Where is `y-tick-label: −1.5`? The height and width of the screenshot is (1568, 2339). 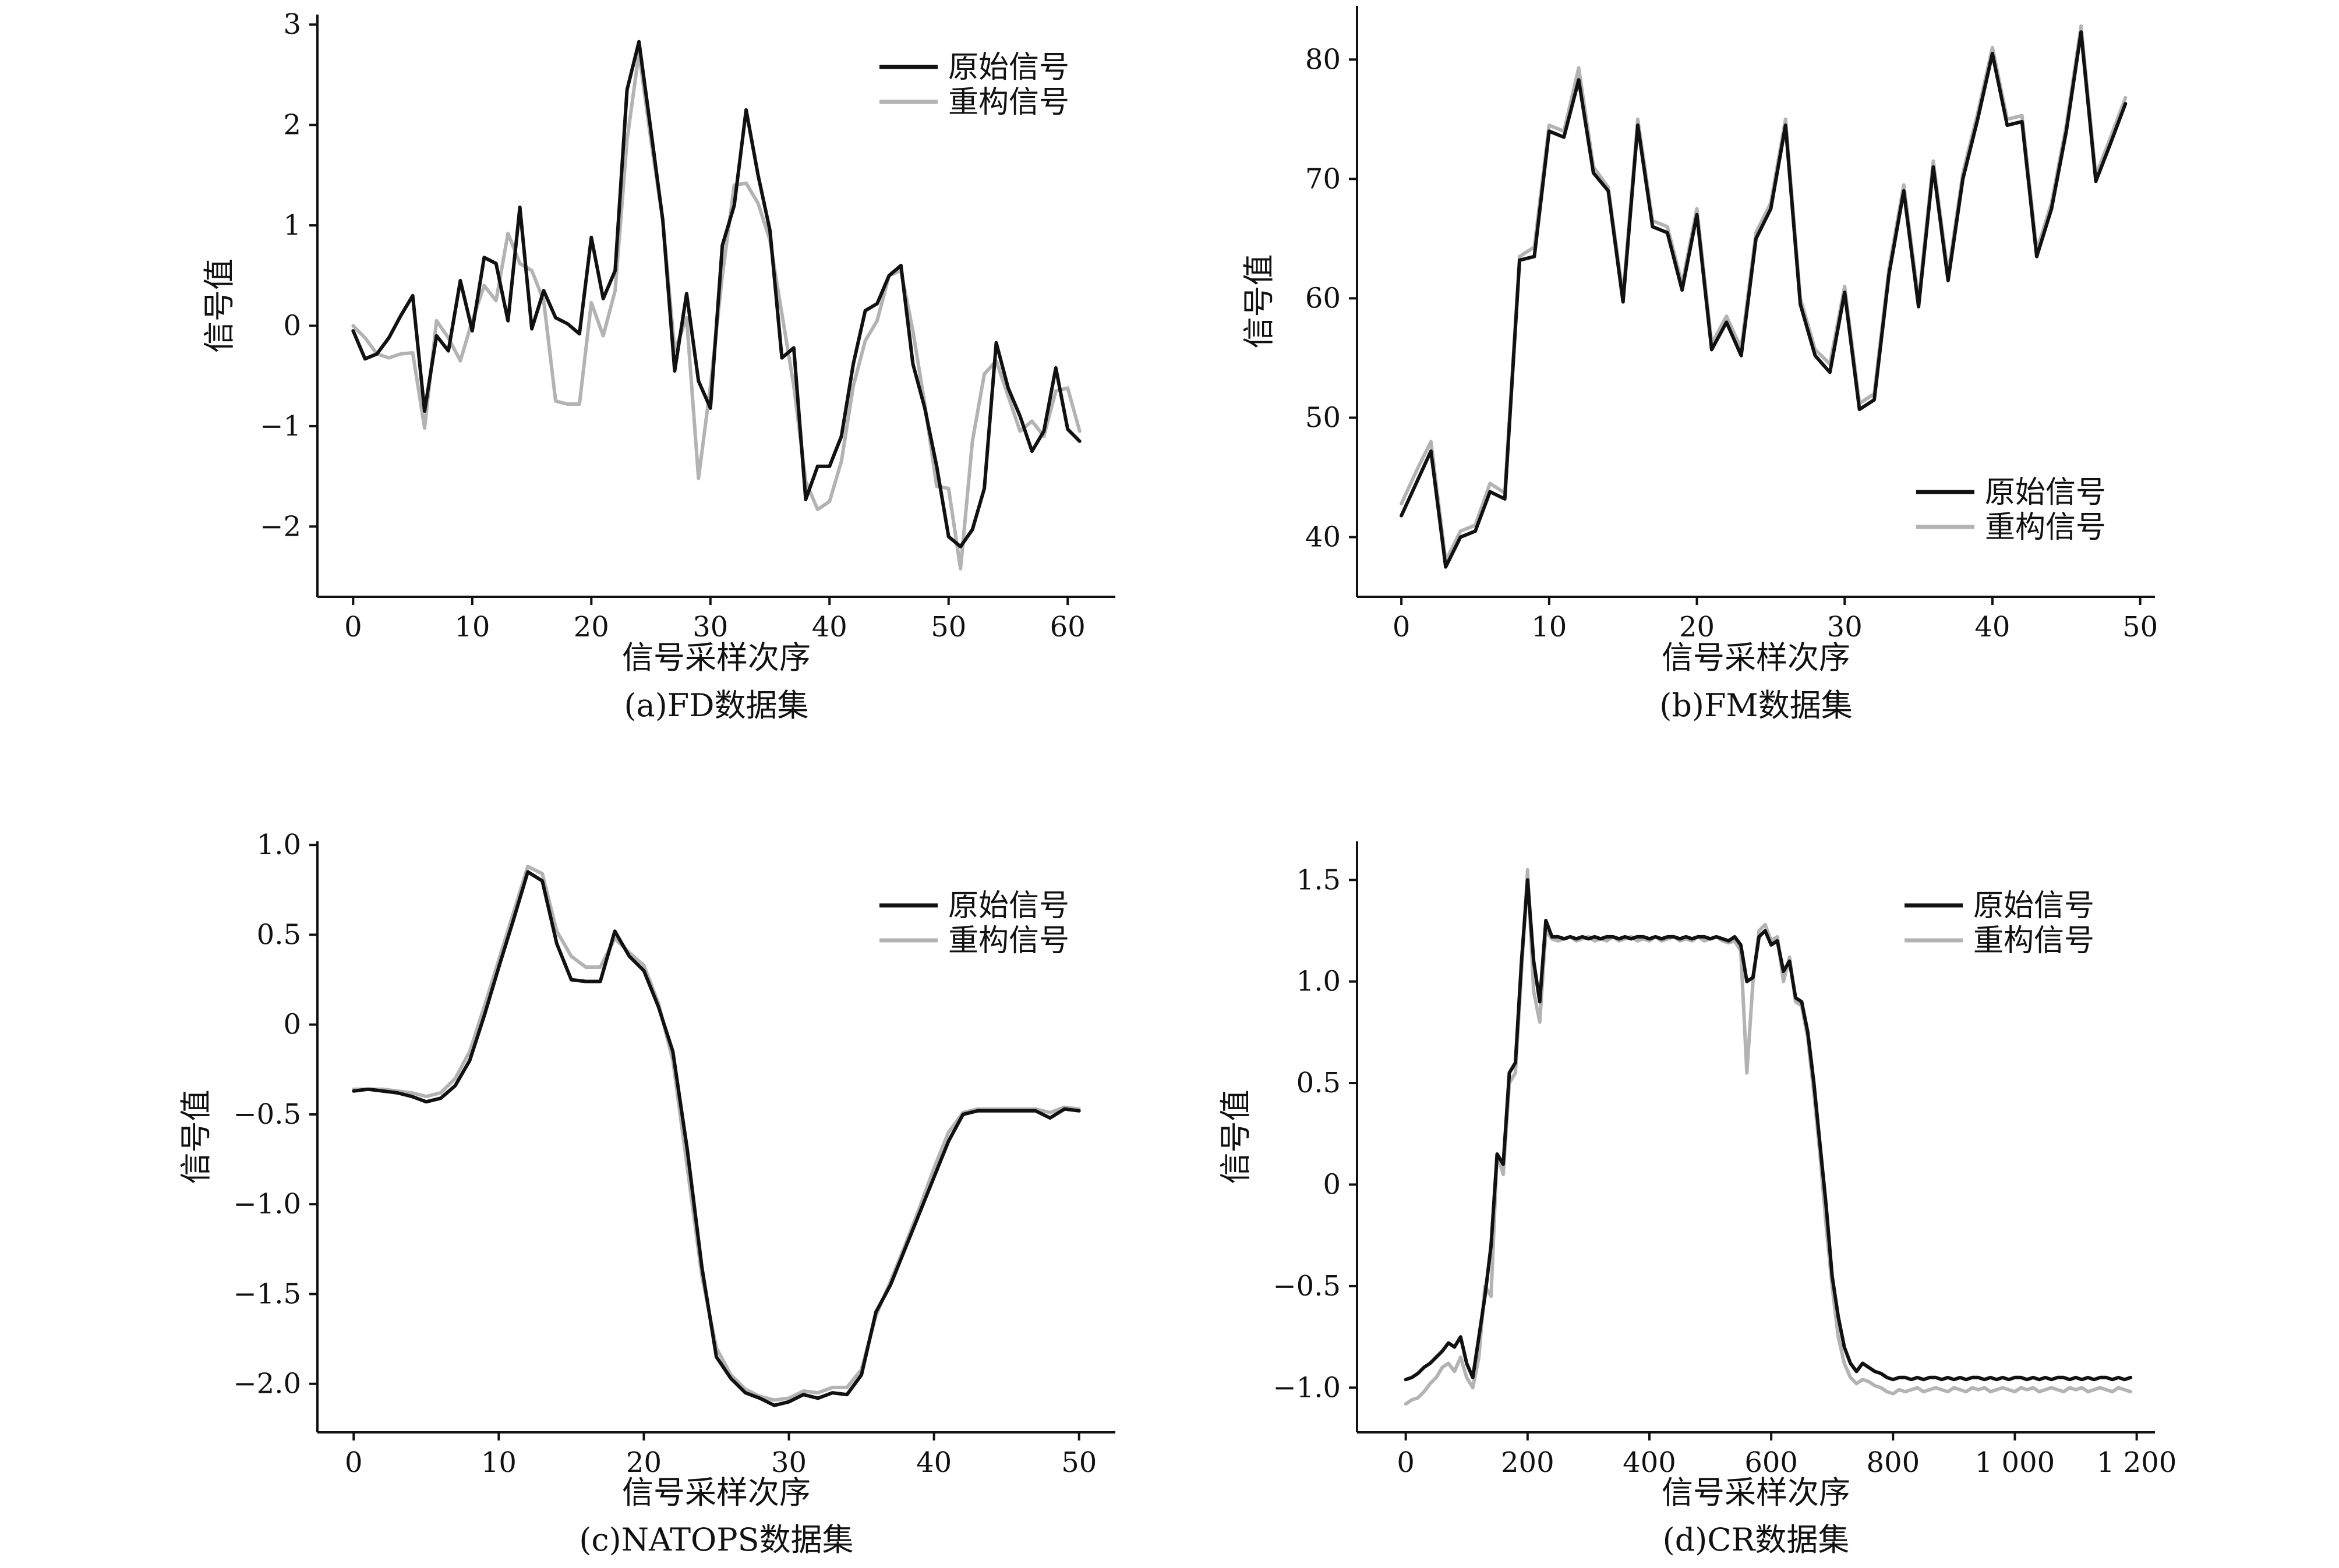
y-tick-label: −1.5 is located at coordinates (267, 1294).